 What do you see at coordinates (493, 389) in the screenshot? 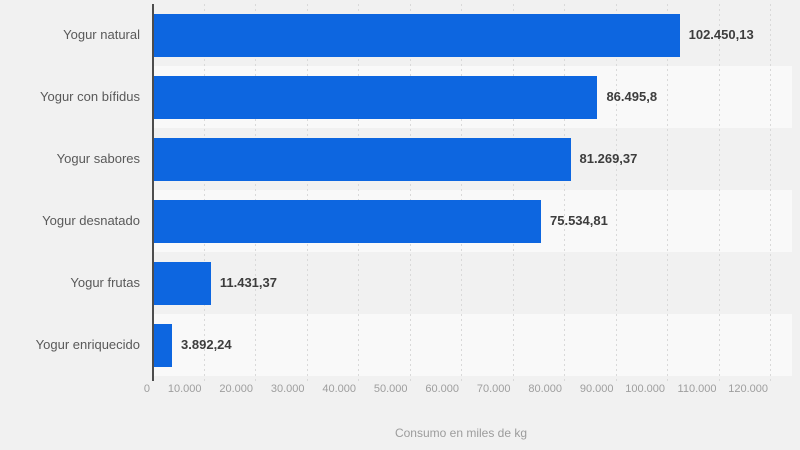
I see `x-tick-label: 70.000` at bounding box center [493, 389].